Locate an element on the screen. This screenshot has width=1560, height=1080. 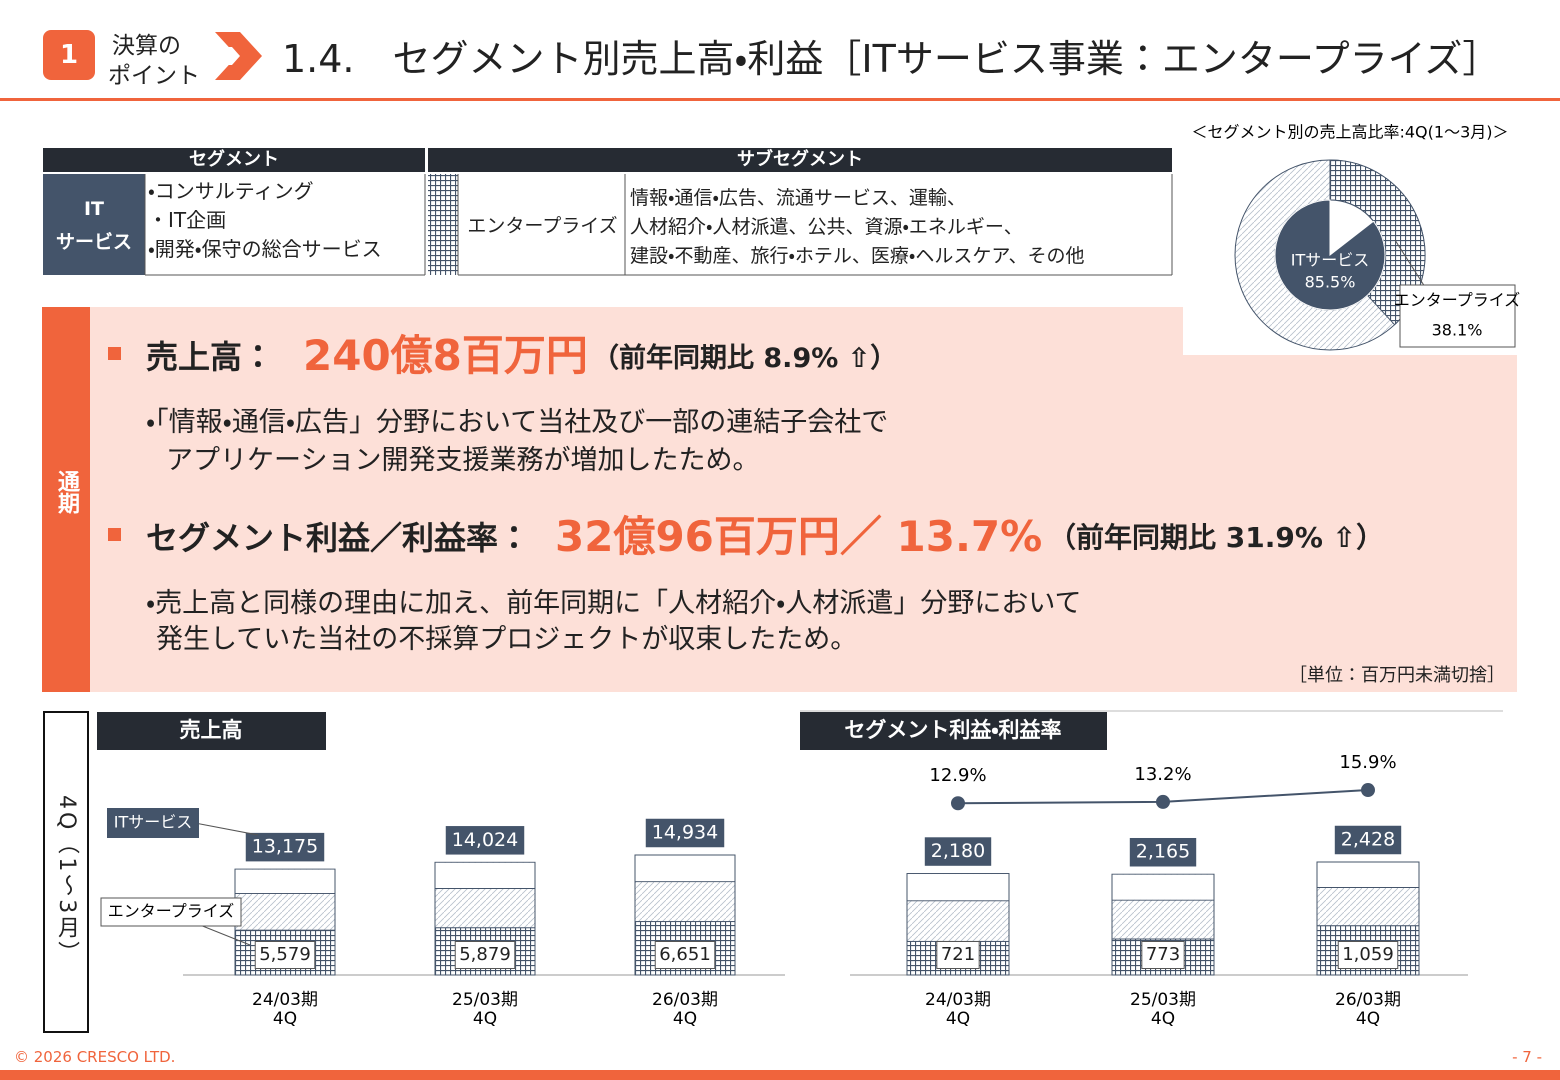
field: 情報・通信・広告、流通サービス、運輸、 is located at coordinates (798, 198).